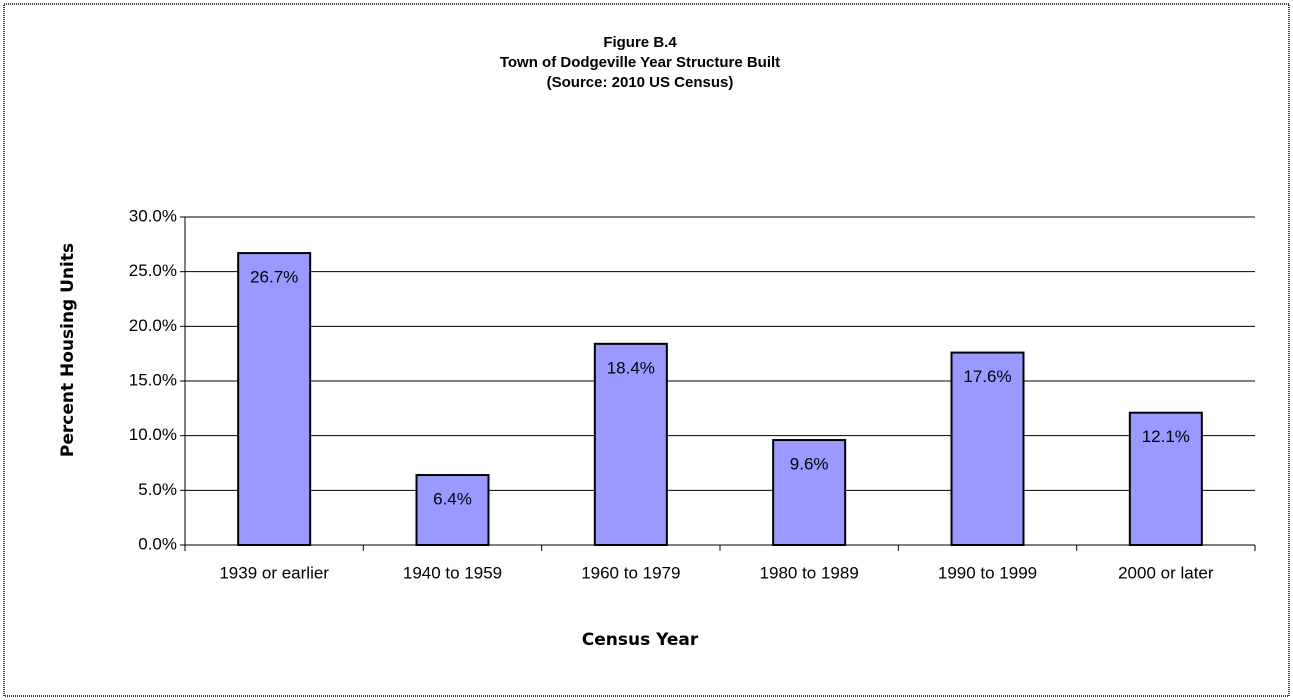 Image resolution: width=1293 pixels, height=700 pixels. What do you see at coordinates (274, 572) in the screenshot?
I see `x-tick-label: 1939 or earlier` at bounding box center [274, 572].